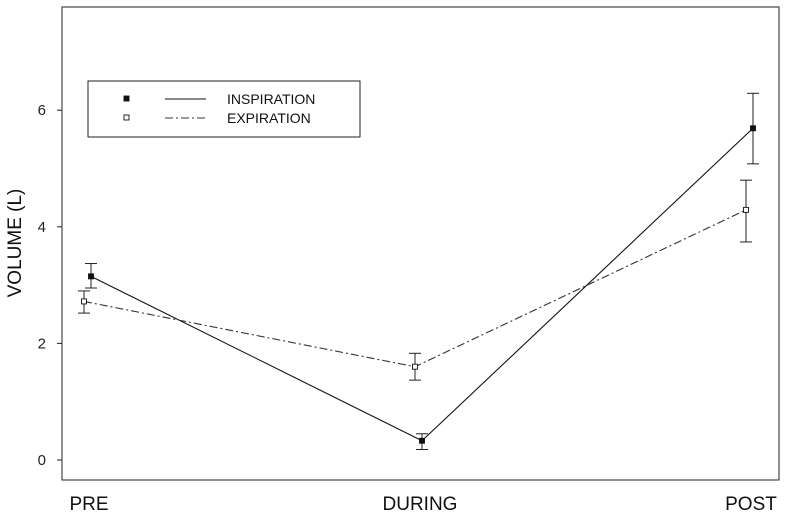  What do you see at coordinates (271, 99) in the screenshot?
I see `legend-label-0: INSPIRATION` at bounding box center [271, 99].